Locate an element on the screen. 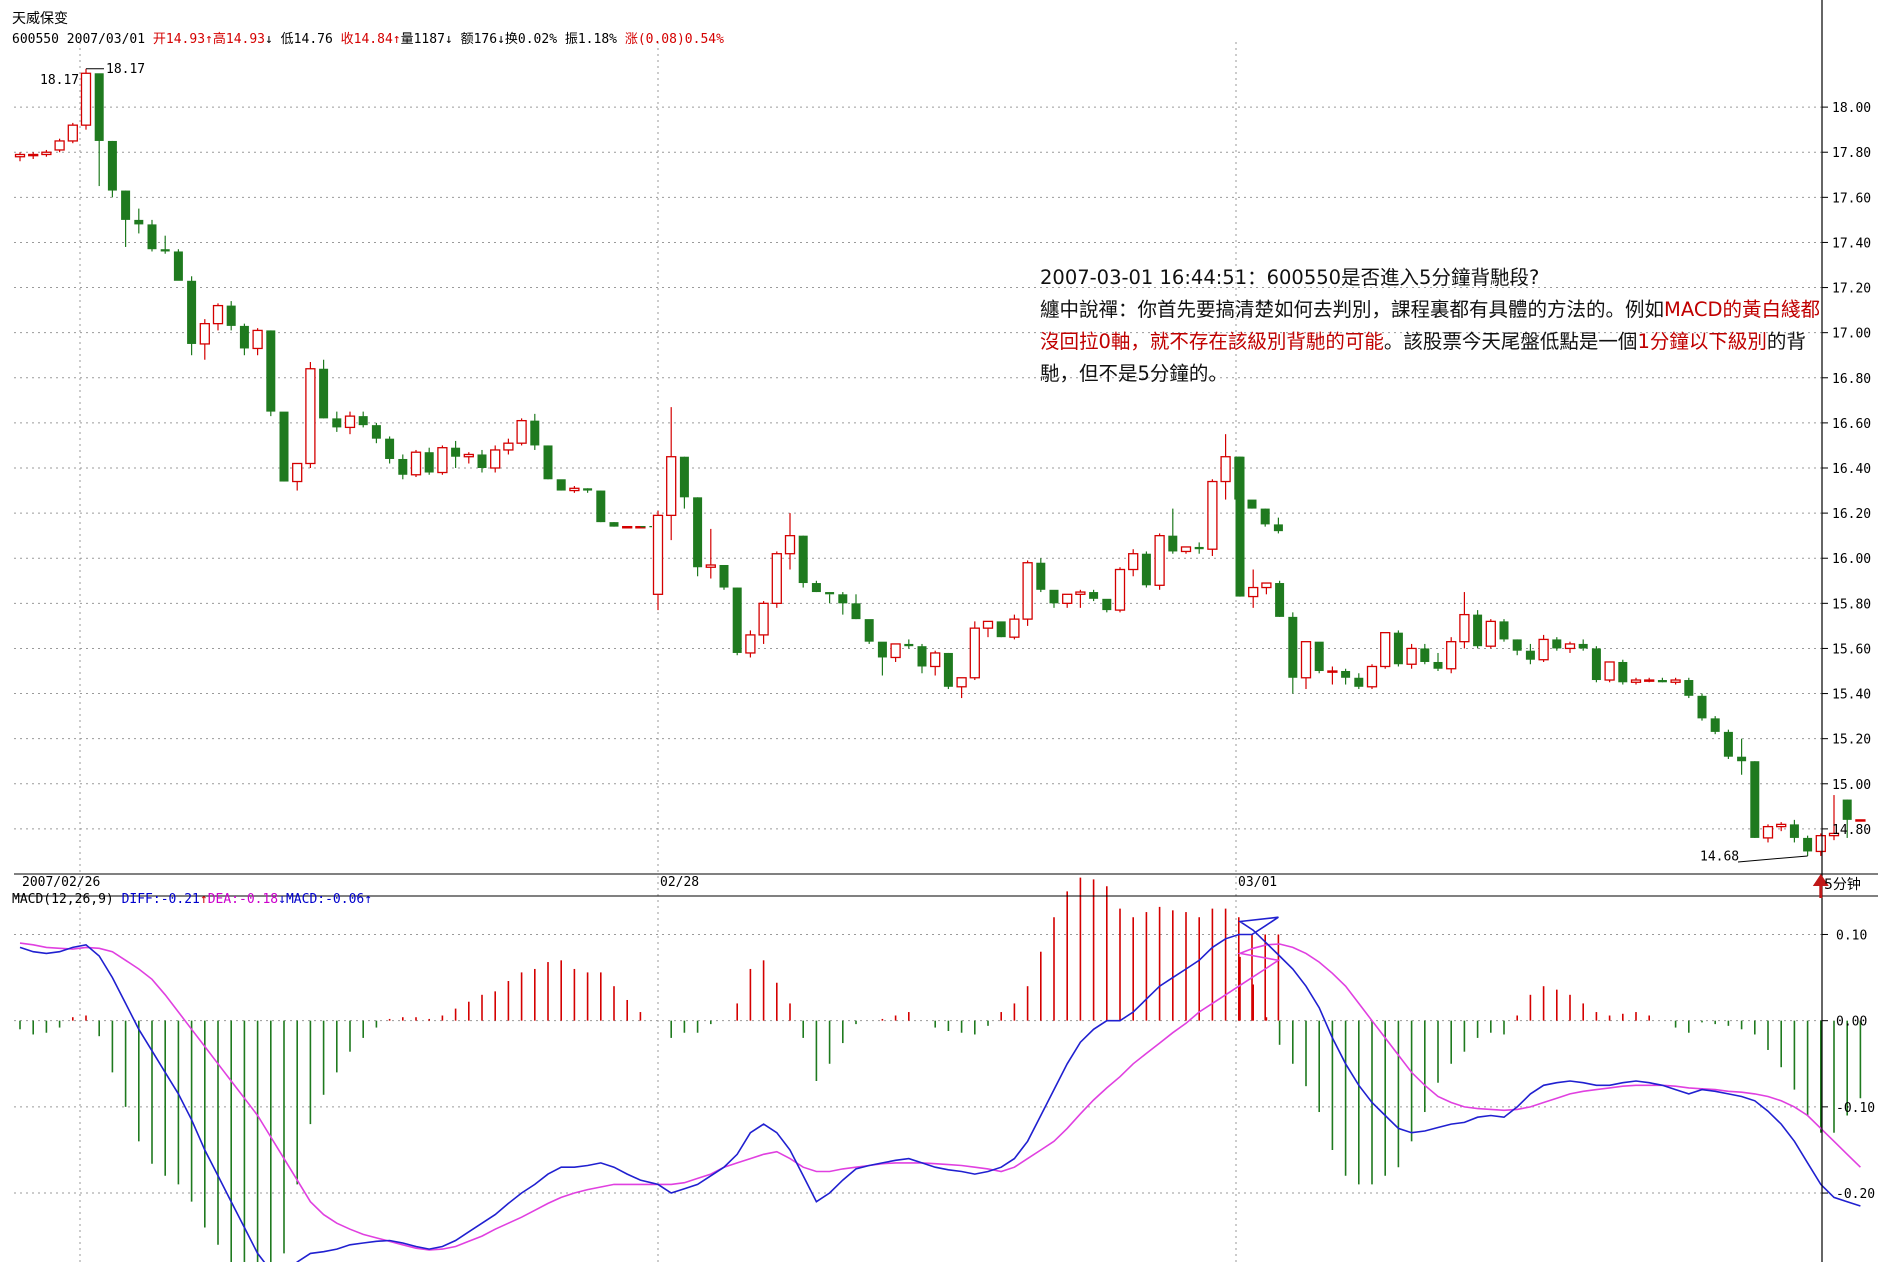 This screenshot has width=1878, height=1262. x-tick-label: 03/01 is located at coordinates (1257, 882).